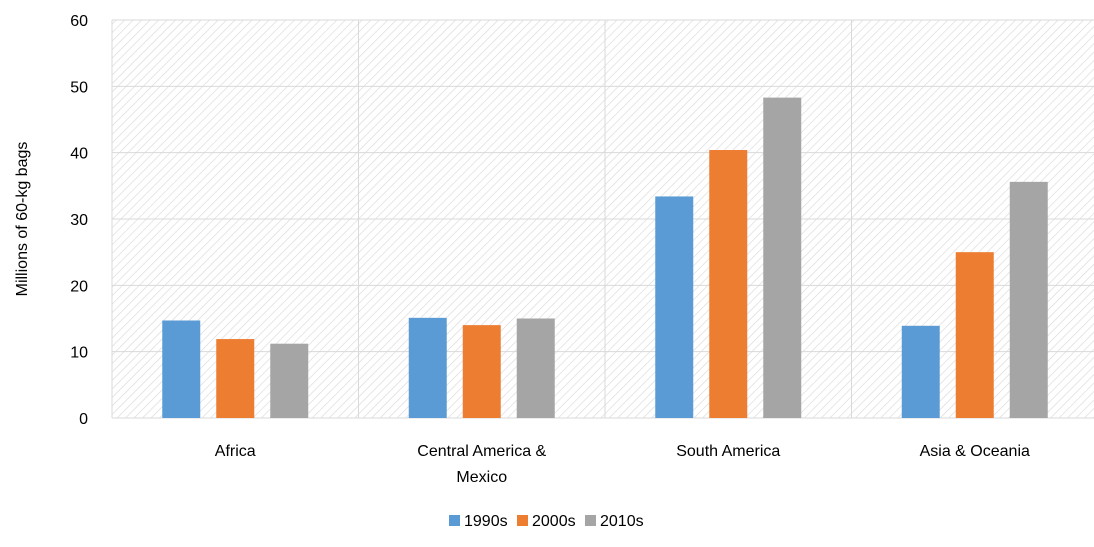  What do you see at coordinates (622, 521) in the screenshot?
I see `legend-label-2010s: 2010s` at bounding box center [622, 521].